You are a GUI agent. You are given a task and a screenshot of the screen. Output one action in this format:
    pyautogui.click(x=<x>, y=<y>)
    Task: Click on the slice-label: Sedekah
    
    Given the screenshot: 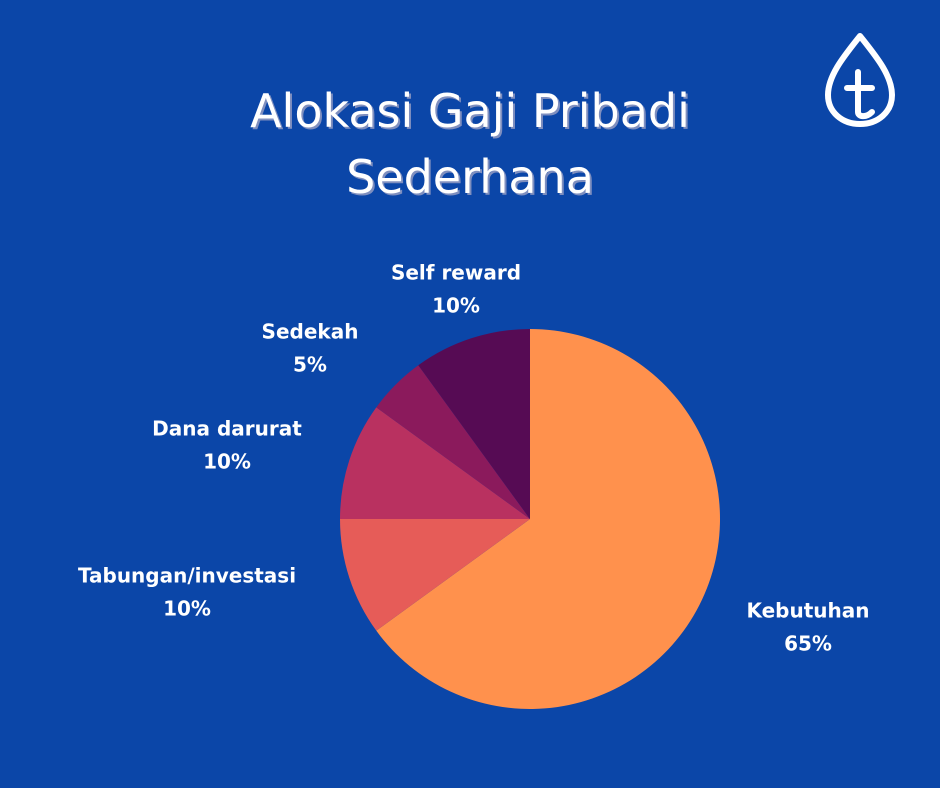 What is the action you would take?
    pyautogui.click(x=310, y=332)
    